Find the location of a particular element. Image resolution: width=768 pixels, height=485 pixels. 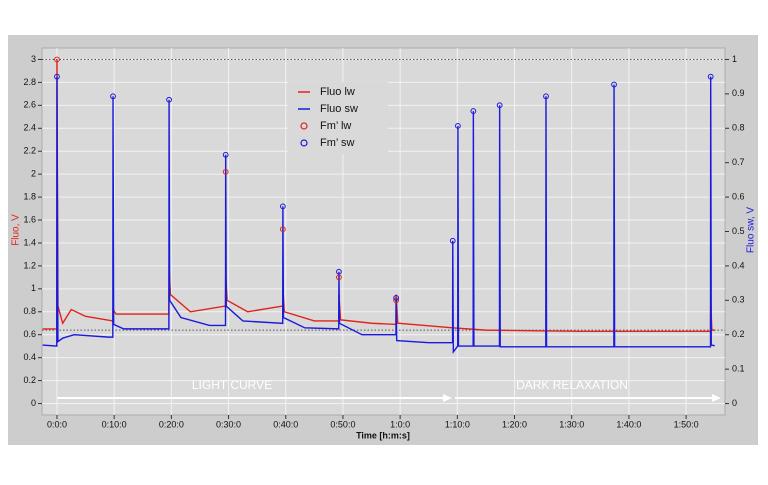

annotation: LIGHT CURVE is located at coordinates (232, 385).